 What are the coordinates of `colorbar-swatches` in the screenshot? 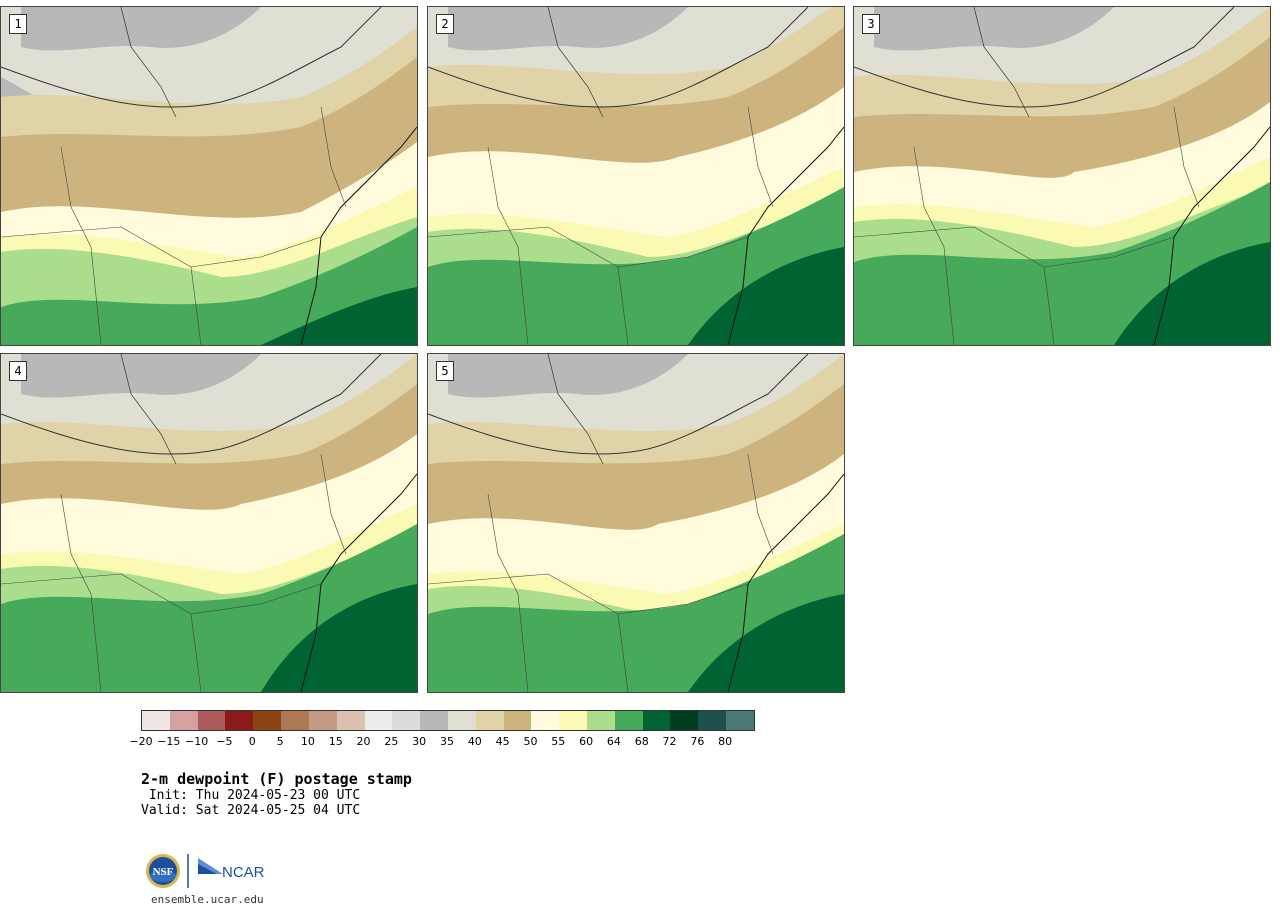 It's located at (448, 720).